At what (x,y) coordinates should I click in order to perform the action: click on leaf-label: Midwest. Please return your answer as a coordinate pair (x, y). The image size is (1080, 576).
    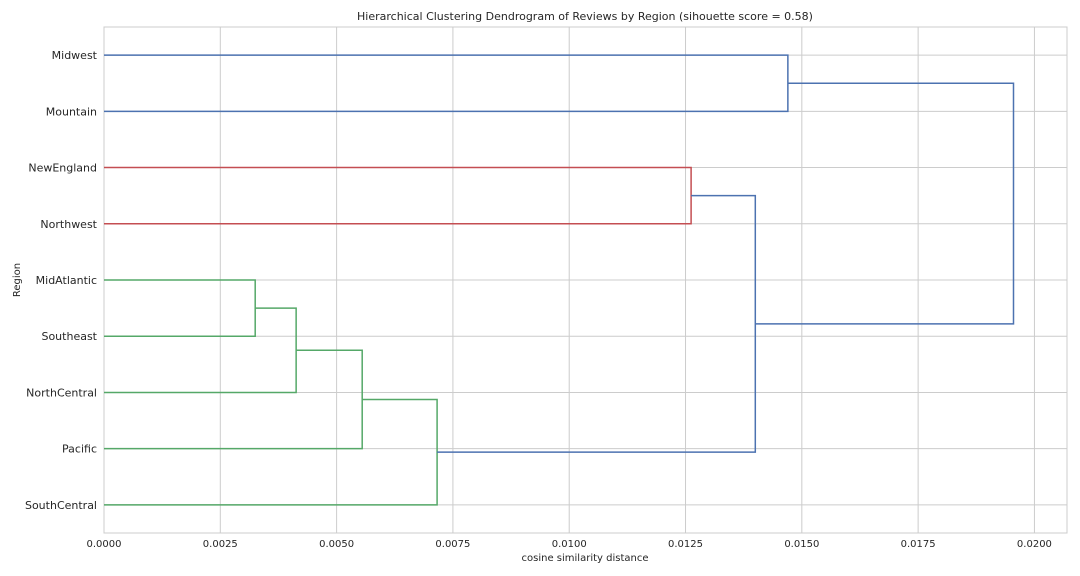
    Looking at the image, I should click on (75, 55).